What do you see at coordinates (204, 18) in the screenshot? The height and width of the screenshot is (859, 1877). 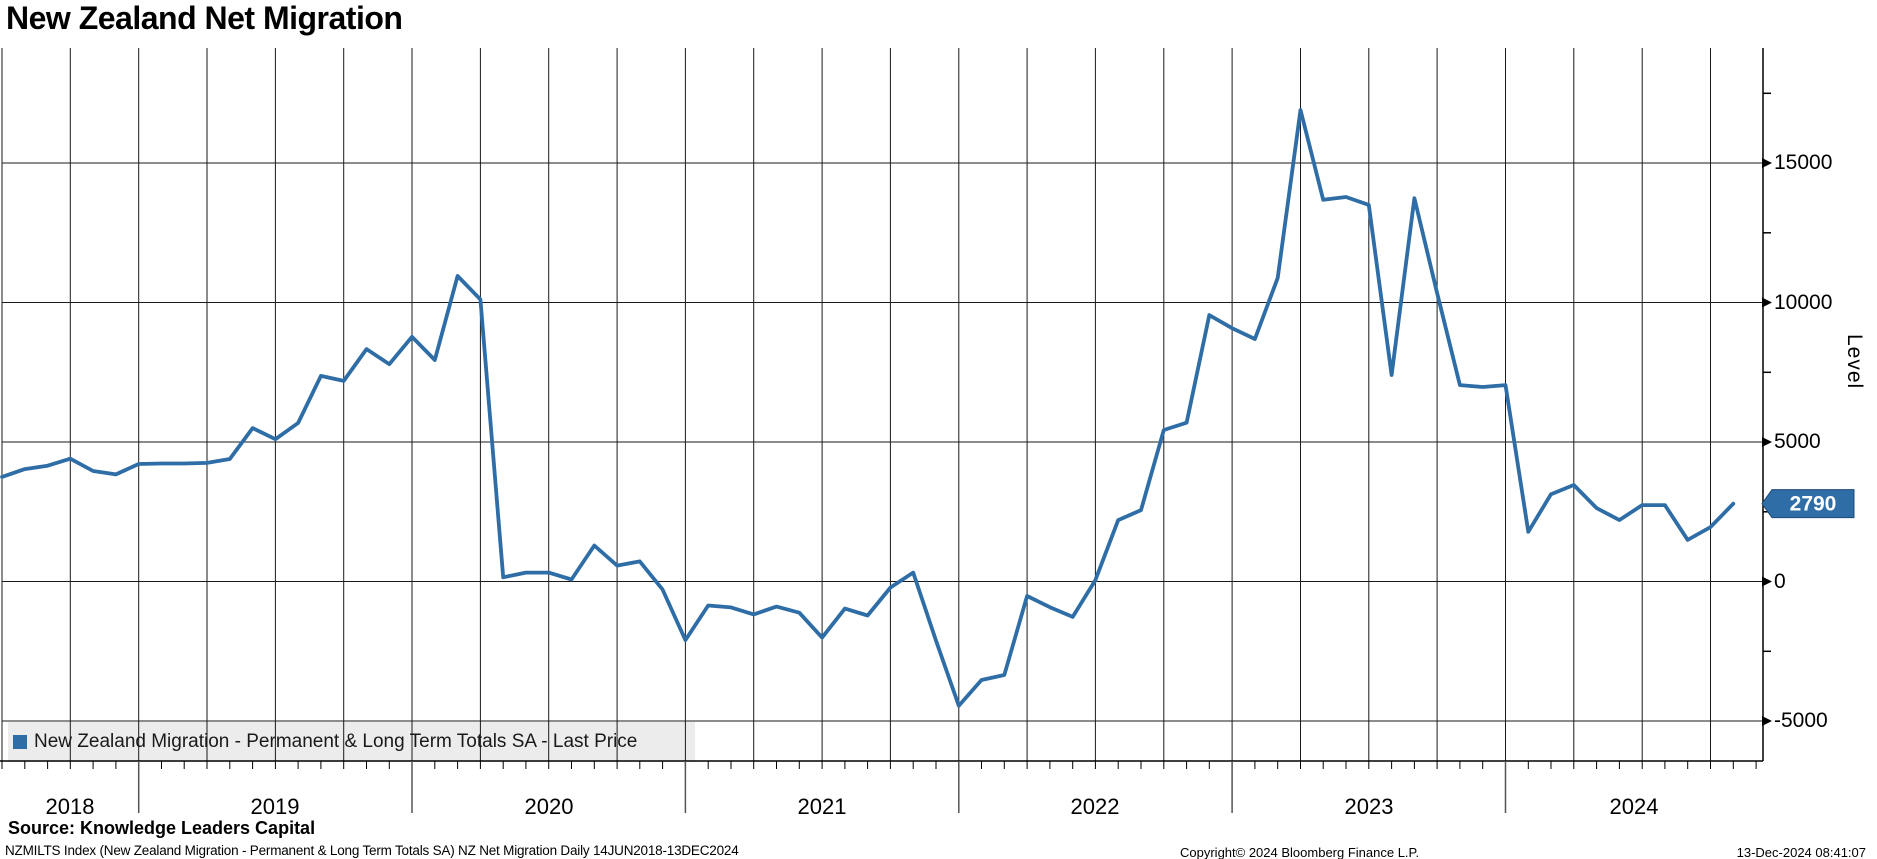 I see `chart-title: New Zealand Net Migration` at bounding box center [204, 18].